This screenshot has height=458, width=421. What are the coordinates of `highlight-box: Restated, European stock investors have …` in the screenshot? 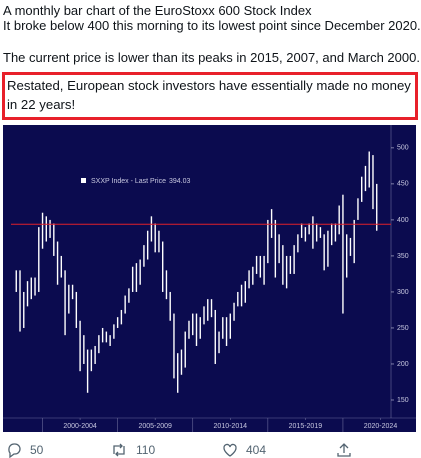 It's located at (210, 96).